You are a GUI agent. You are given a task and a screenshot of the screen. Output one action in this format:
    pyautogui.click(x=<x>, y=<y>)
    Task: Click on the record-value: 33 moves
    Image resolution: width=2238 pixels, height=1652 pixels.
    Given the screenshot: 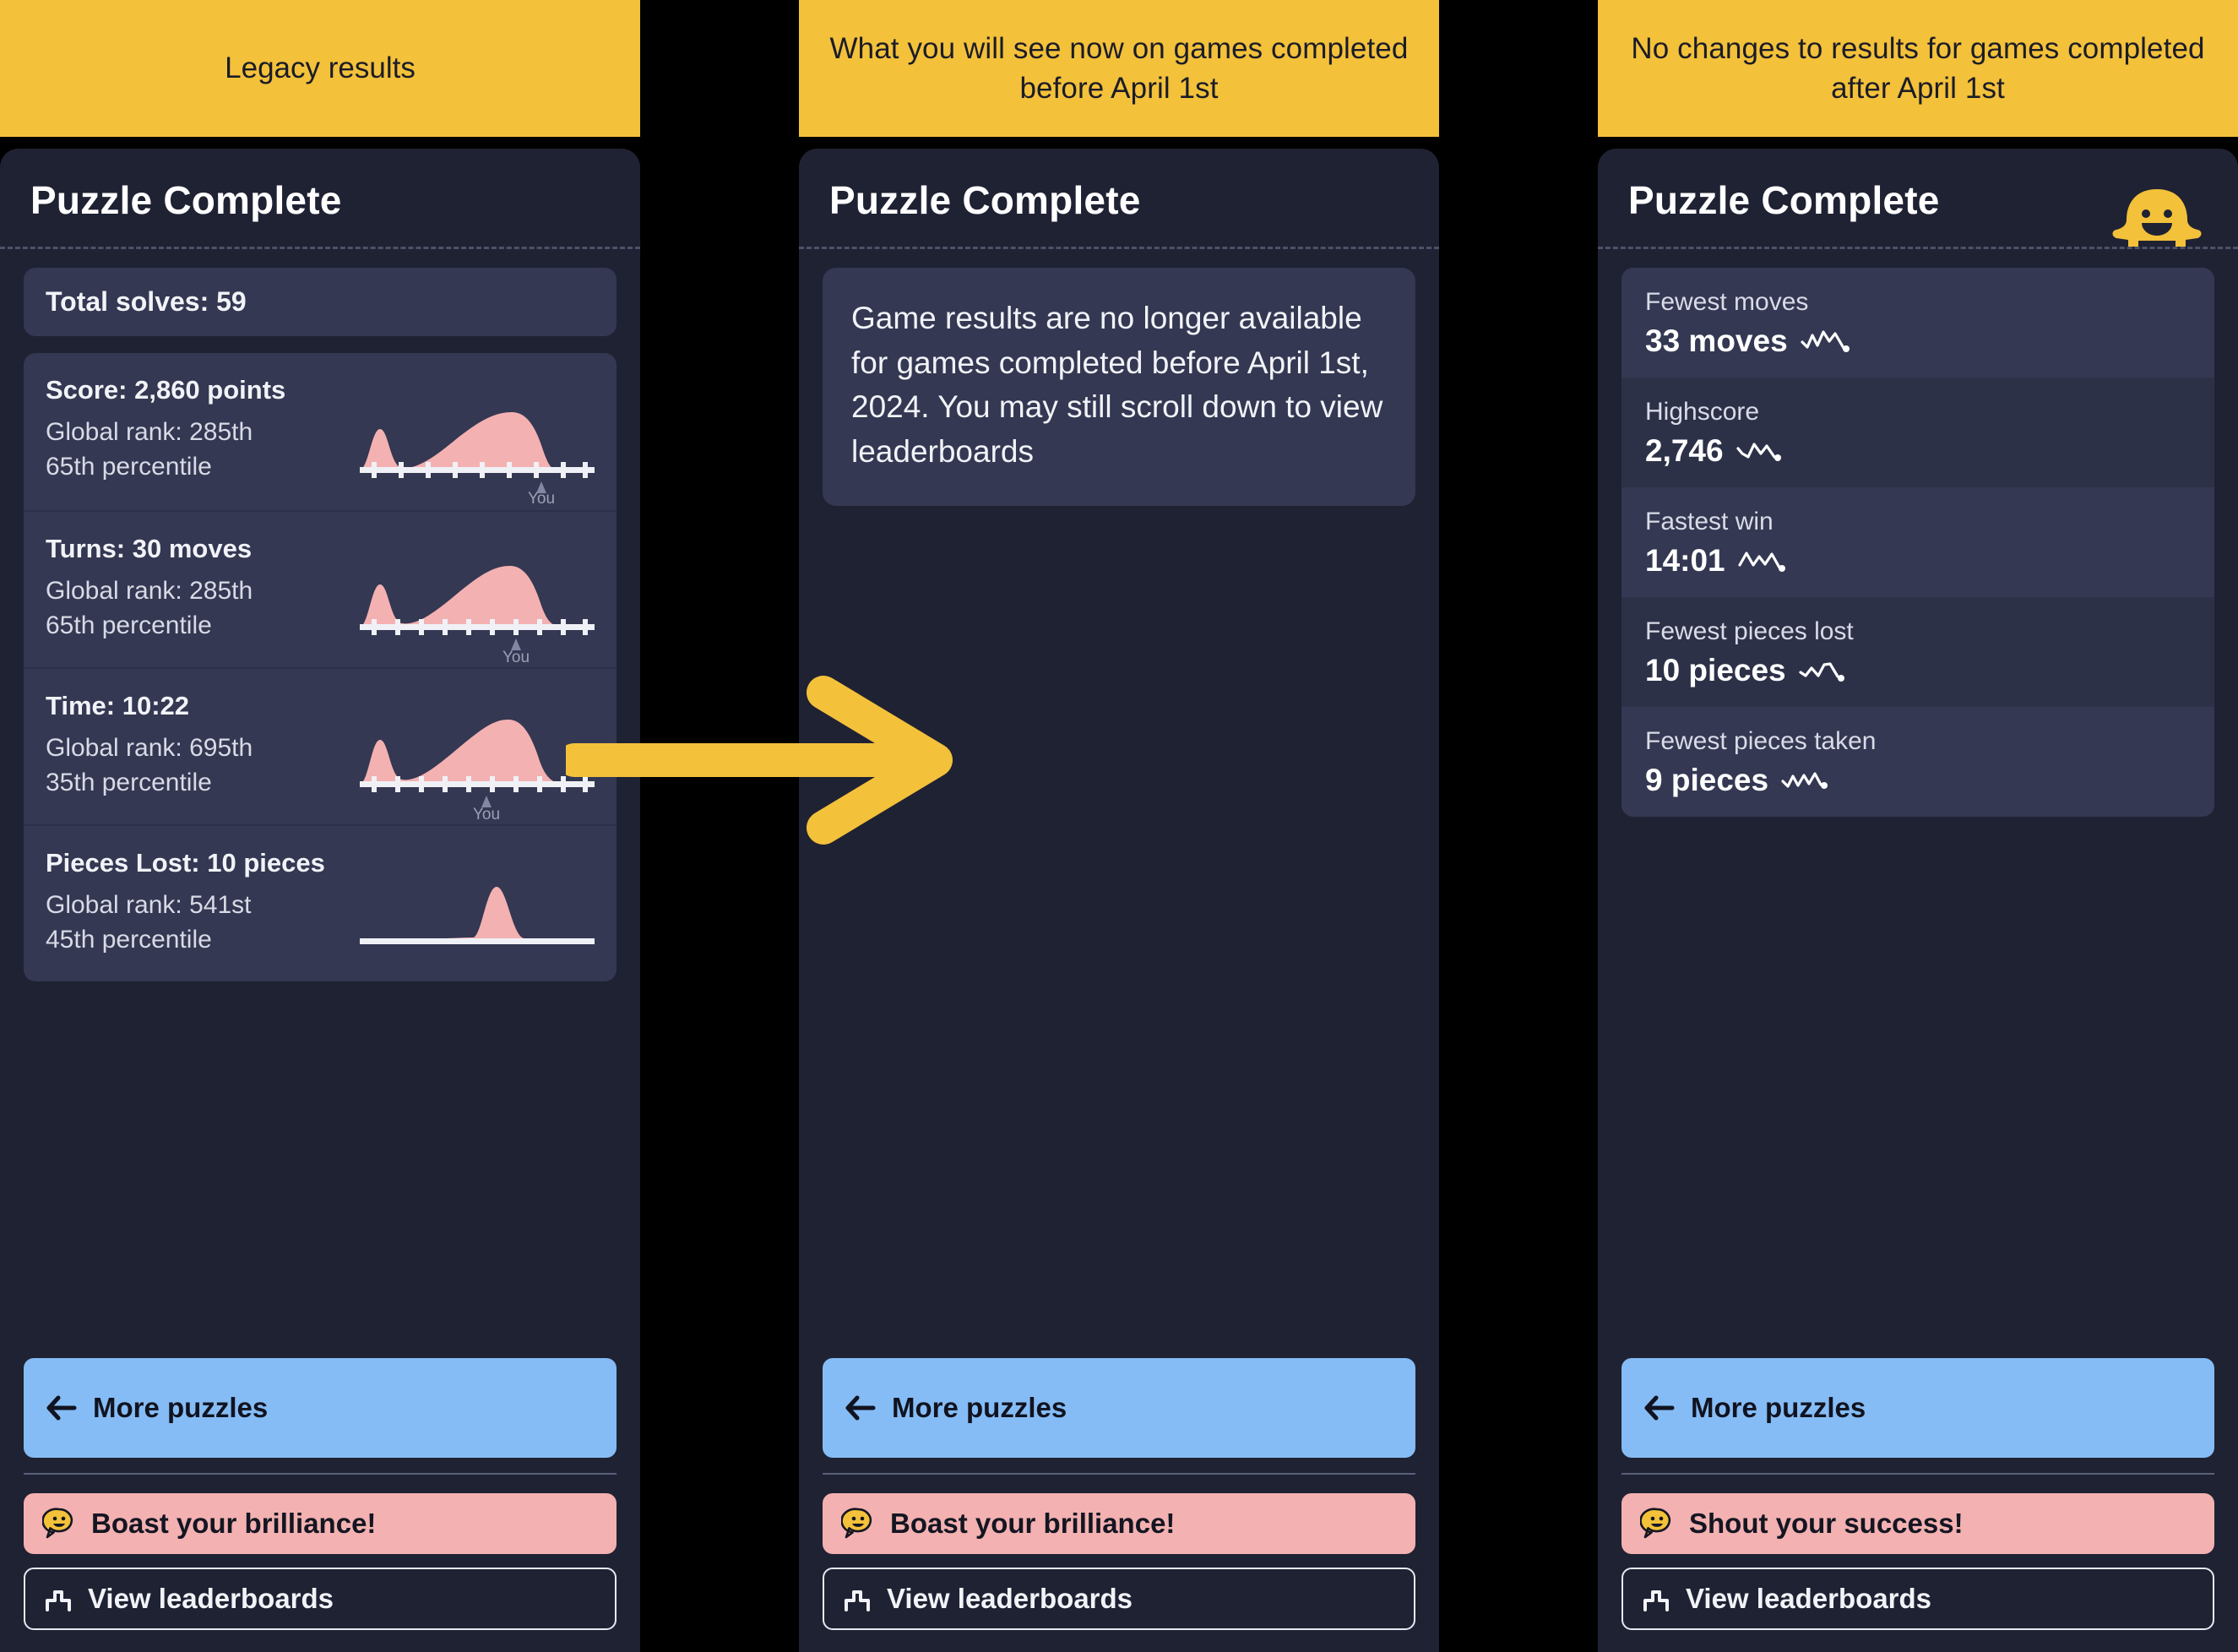 What is the action you would take?
    pyautogui.click(x=1716, y=340)
    